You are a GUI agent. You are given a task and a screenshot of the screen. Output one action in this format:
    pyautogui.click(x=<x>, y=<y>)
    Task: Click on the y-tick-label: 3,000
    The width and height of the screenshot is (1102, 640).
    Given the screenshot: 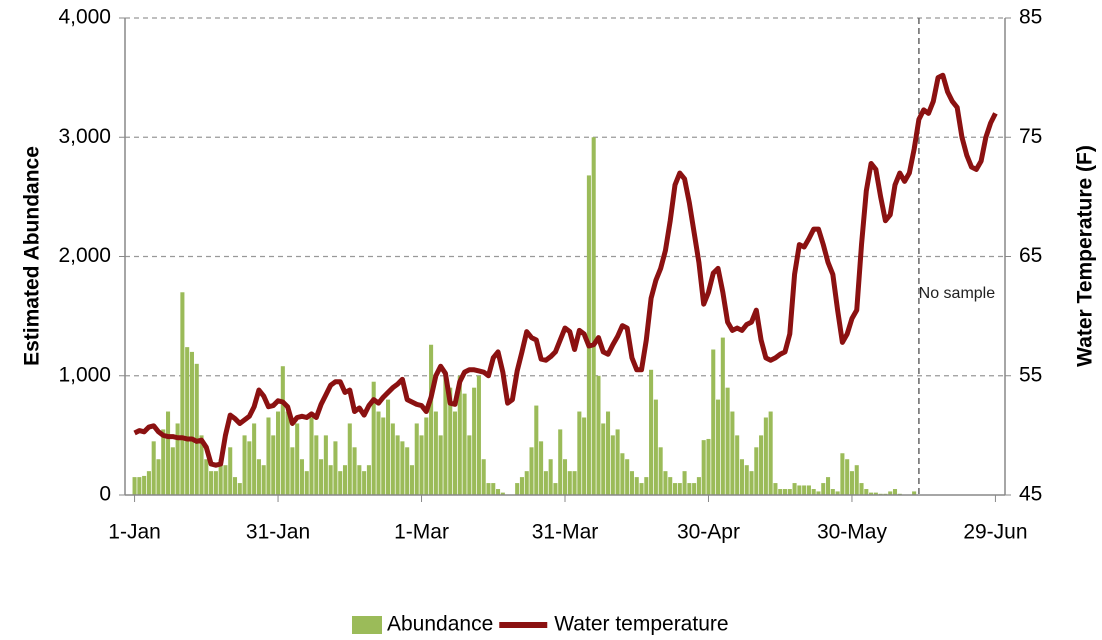 What is the action you would take?
    pyautogui.click(x=84, y=136)
    